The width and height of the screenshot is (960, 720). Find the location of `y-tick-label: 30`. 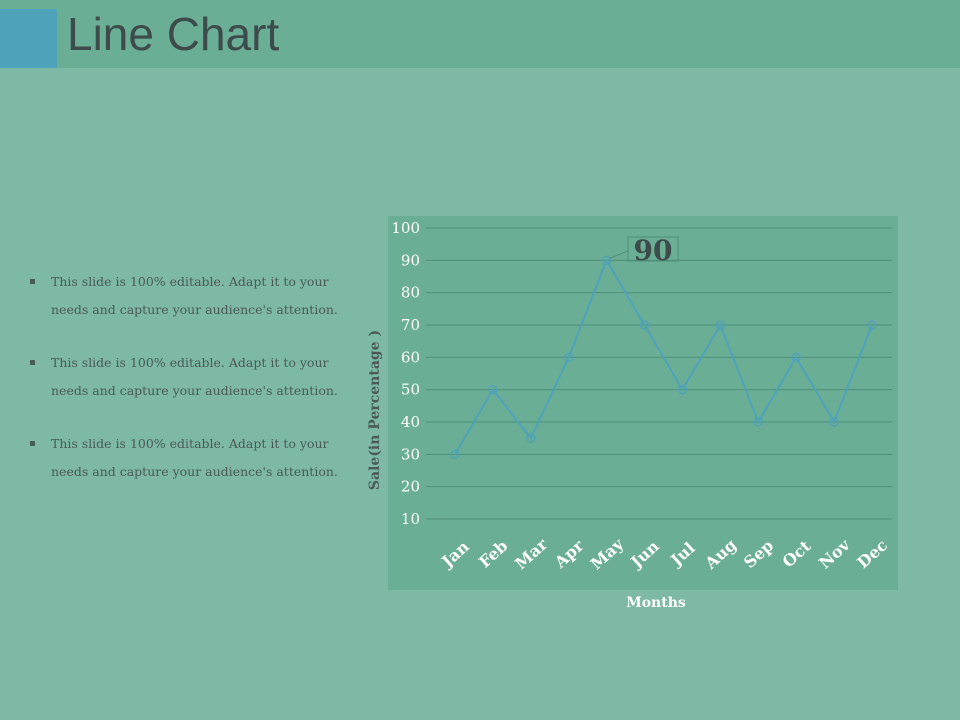

y-tick-label: 30 is located at coordinates (410, 454).